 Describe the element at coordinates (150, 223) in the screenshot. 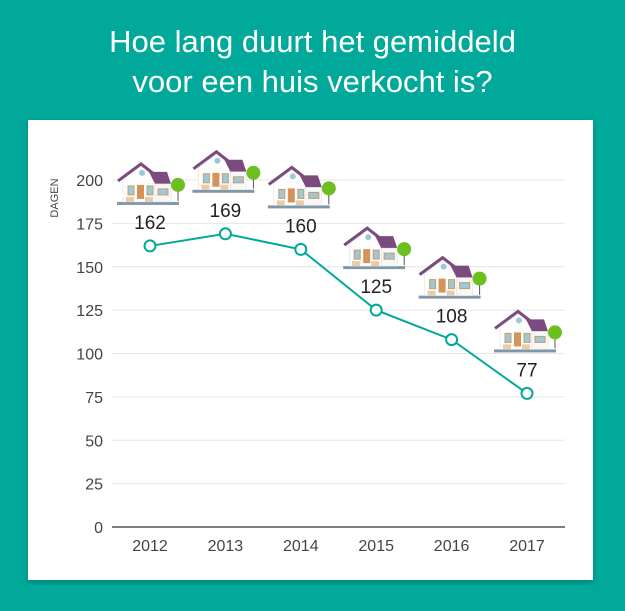

I see `data-label: 162` at that location.